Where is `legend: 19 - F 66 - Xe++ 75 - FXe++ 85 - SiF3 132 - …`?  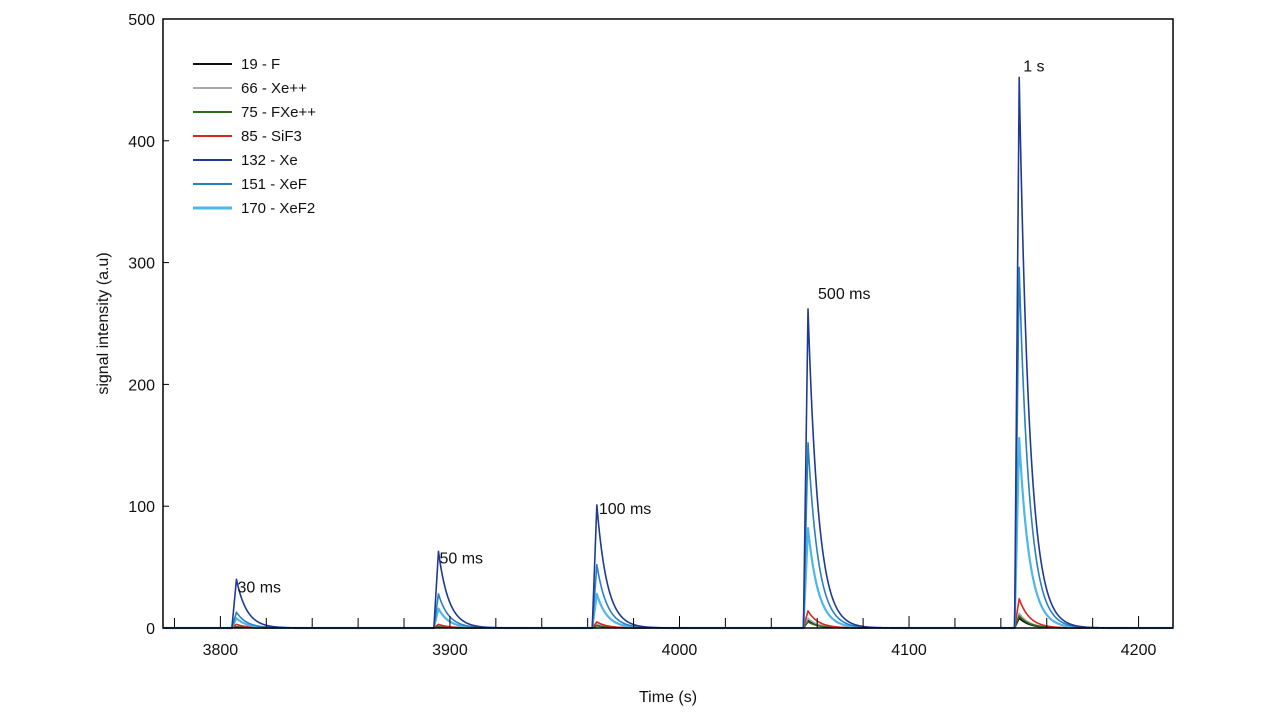 legend: 19 - F 66 - Xe++ 75 - FXe++ 85 - SiF3 132 - … is located at coordinates (254, 136).